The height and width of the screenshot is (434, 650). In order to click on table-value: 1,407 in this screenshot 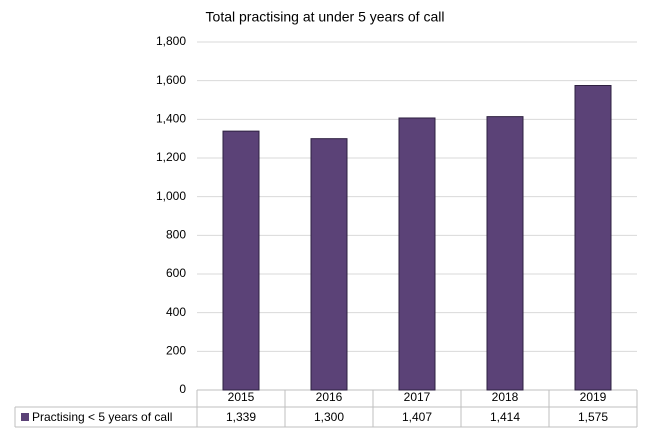, I will do `click(417, 417)`.